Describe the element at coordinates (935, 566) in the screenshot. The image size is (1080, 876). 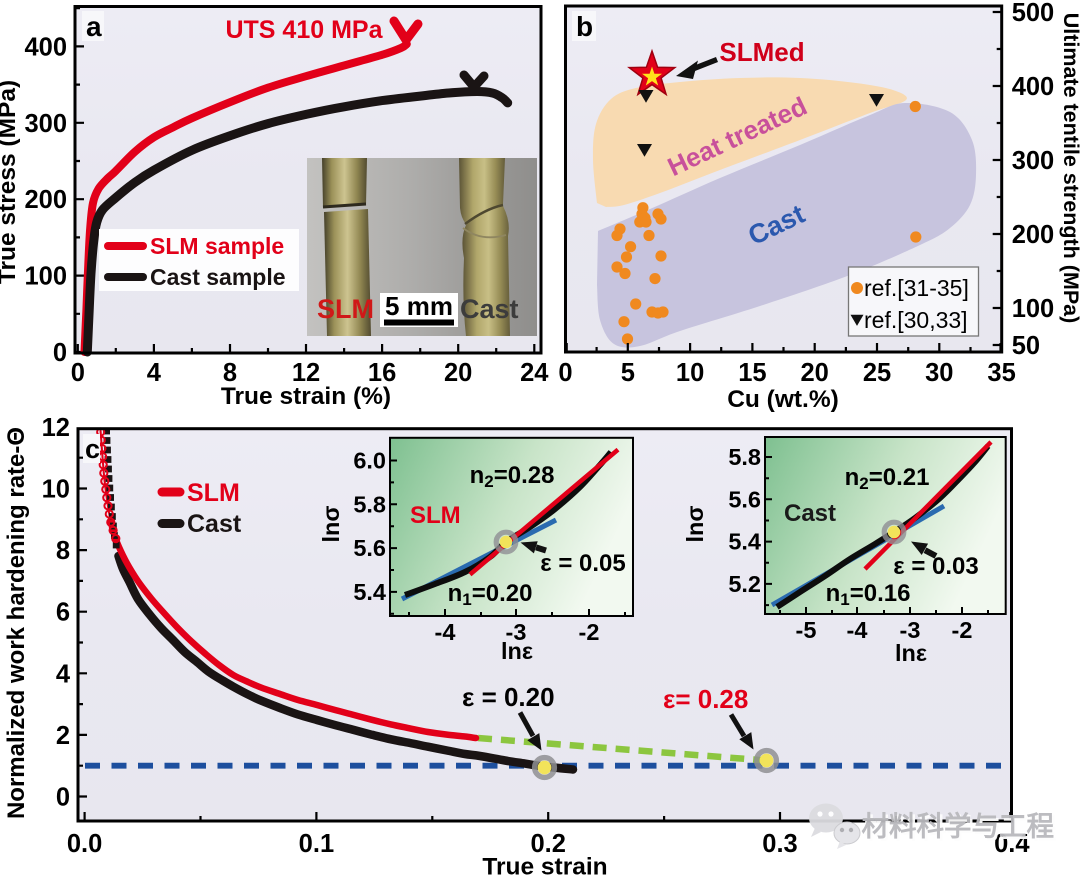
I see `svg-text: ε = 0.03` at that location.